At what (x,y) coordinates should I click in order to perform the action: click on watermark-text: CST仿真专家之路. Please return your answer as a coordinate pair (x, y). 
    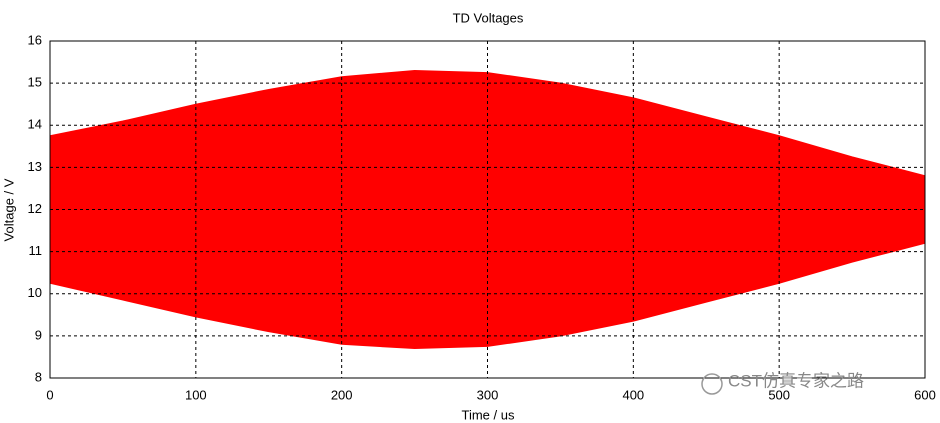
    Looking at the image, I should click on (796, 380).